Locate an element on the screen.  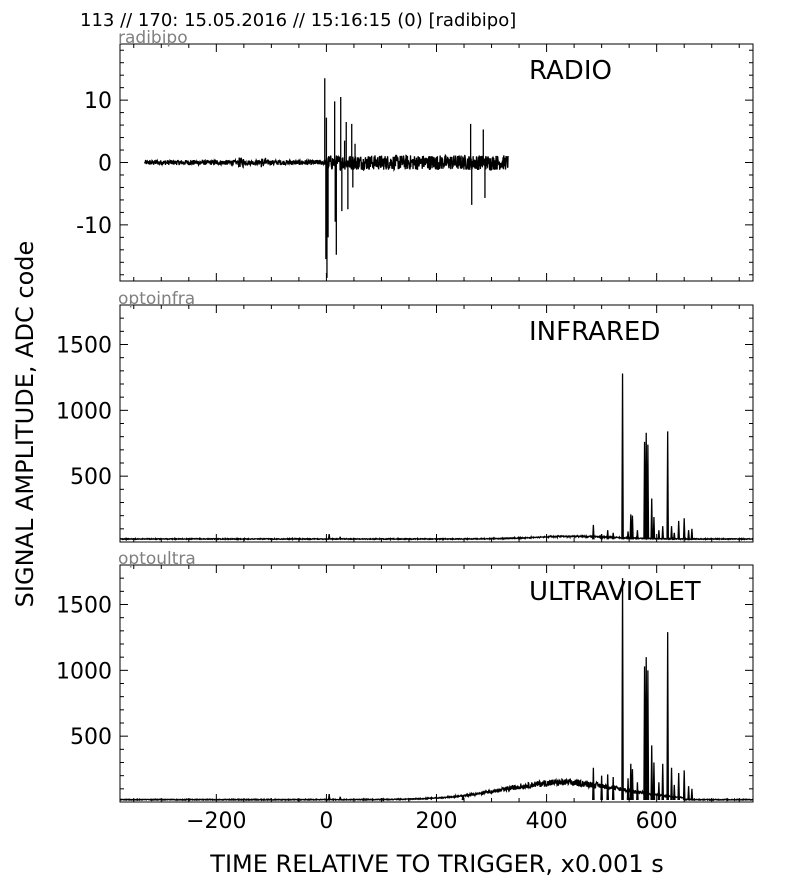
panel-title: INFRARED is located at coordinates (594, 332).